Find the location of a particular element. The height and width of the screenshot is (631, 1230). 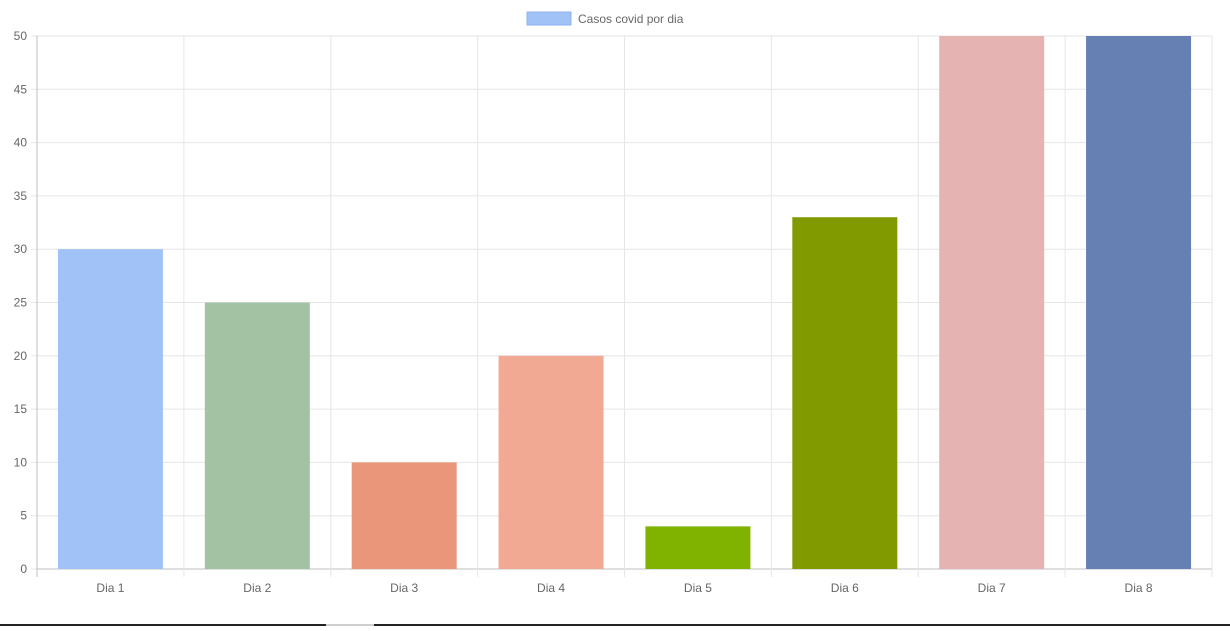

y-tick-label: 10 is located at coordinates (21, 462).